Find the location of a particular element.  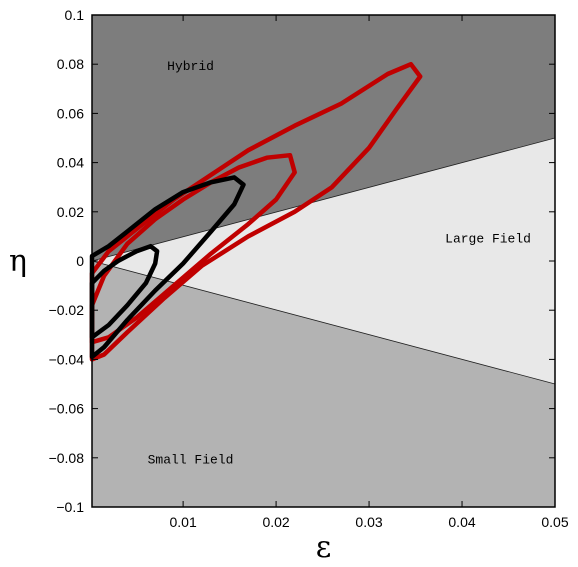

y-tick-label: −0.04 is located at coordinates (67, 359).